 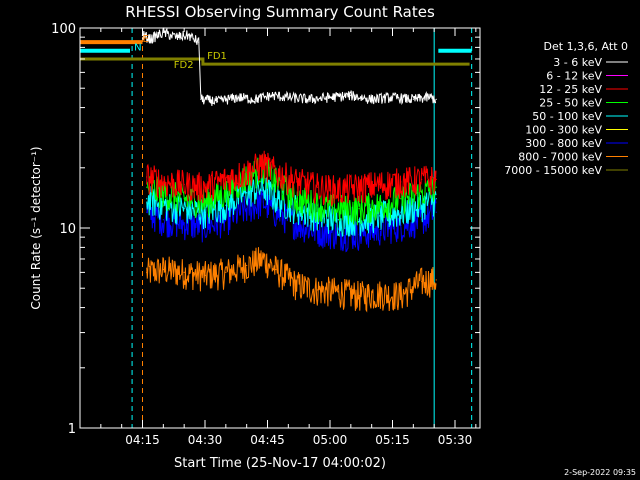 I want to click on legend-label: 100 - 300 keV, so click(x=563, y=130).